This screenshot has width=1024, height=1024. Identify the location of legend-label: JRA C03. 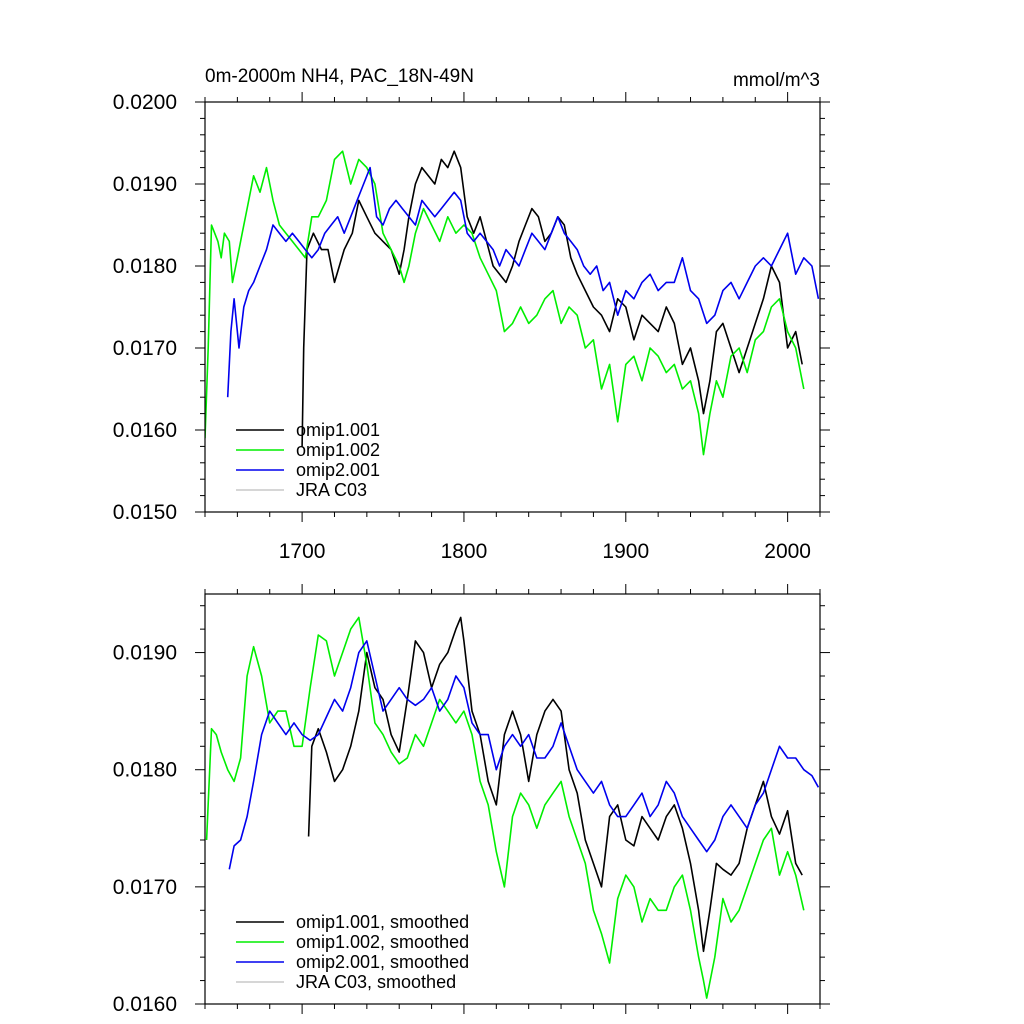
(331, 490).